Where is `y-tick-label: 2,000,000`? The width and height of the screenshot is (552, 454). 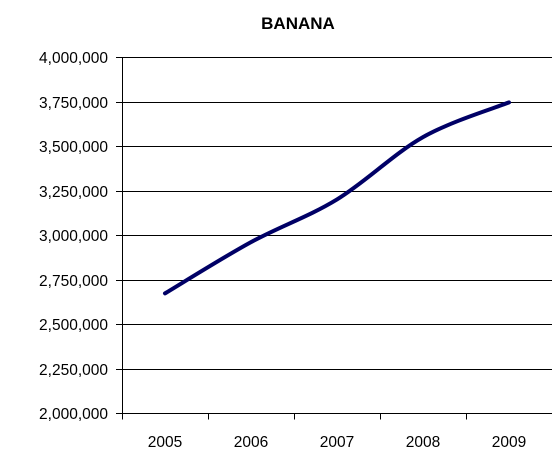
y-tick-label: 2,000,000 is located at coordinates (73, 414).